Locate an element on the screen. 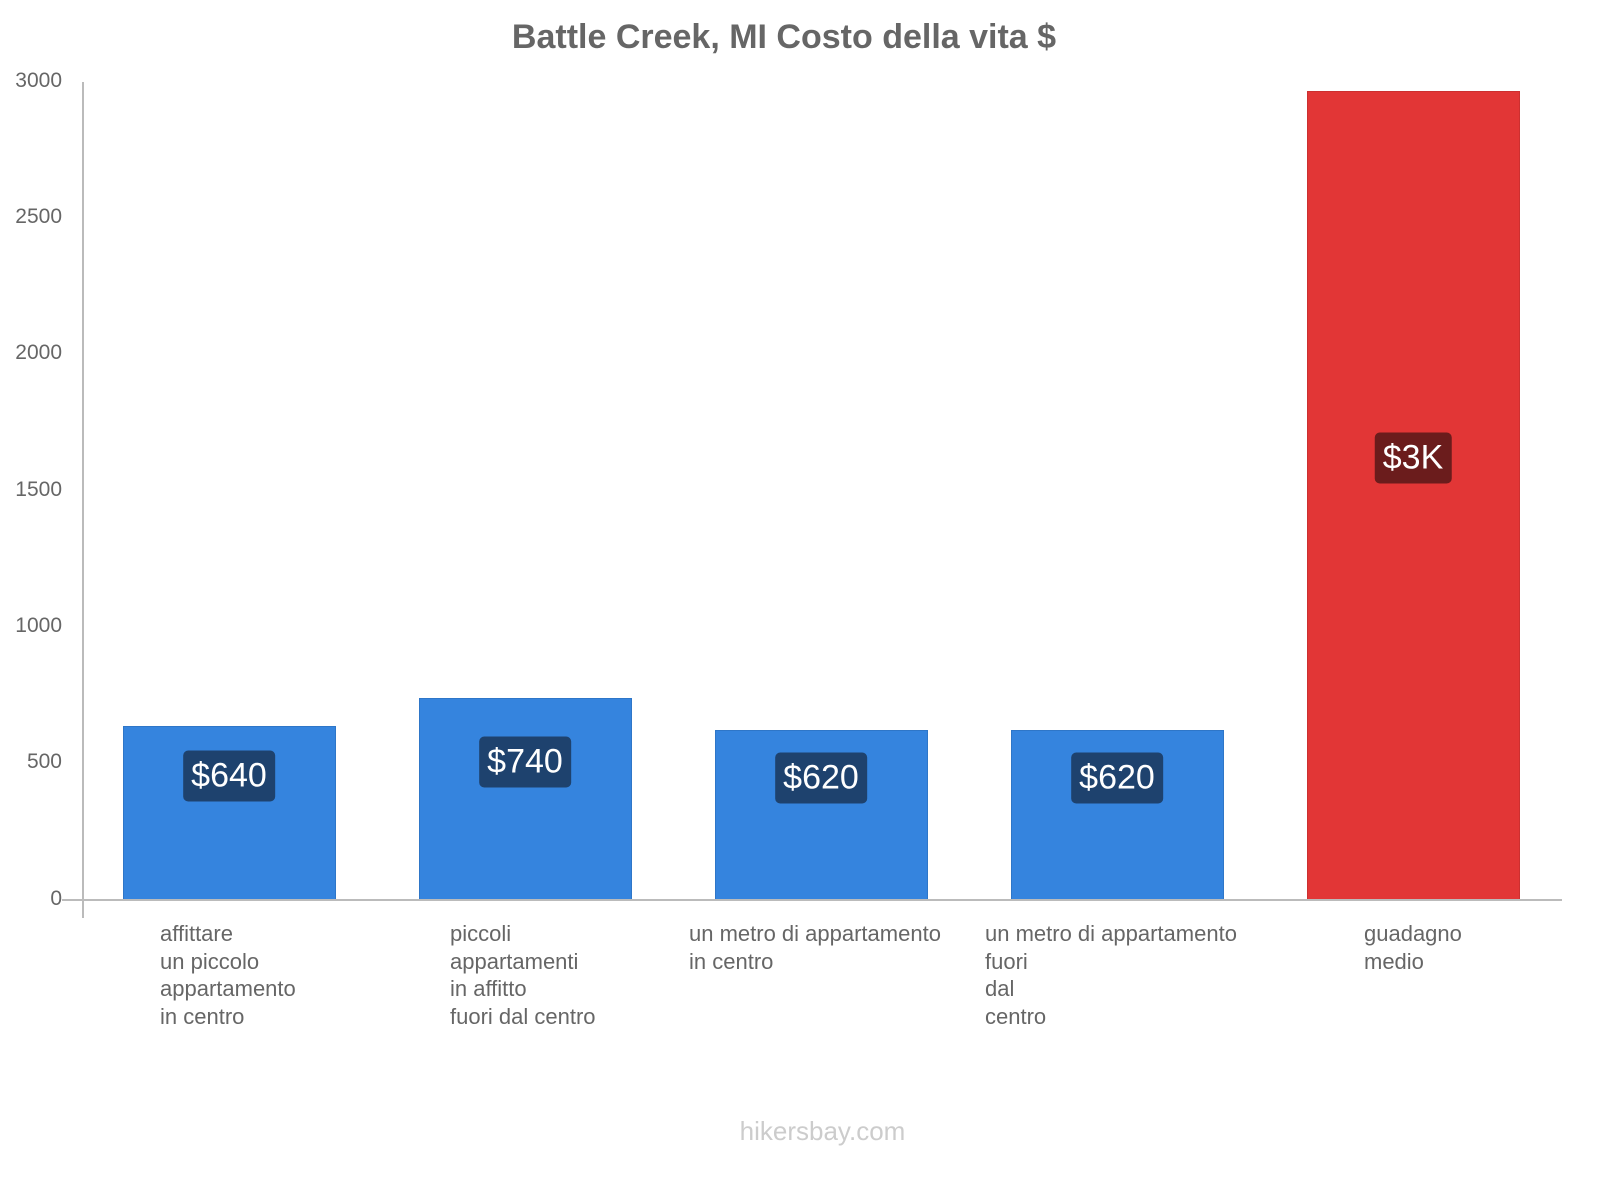  bar-rent-small-outside is located at coordinates (525, 799).